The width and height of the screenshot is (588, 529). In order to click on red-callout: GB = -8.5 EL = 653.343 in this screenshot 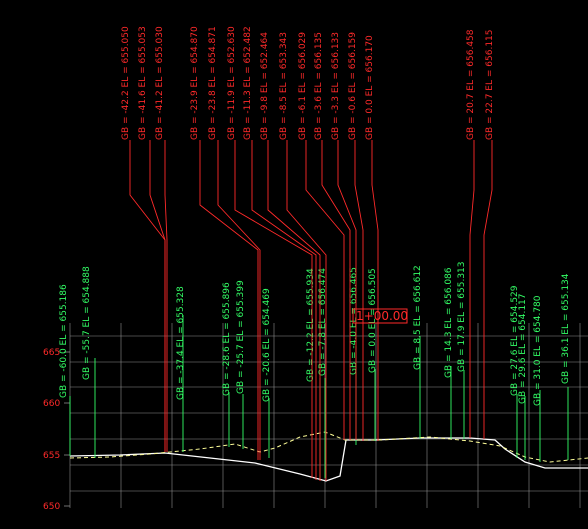, I will do `click(303, 256)`.